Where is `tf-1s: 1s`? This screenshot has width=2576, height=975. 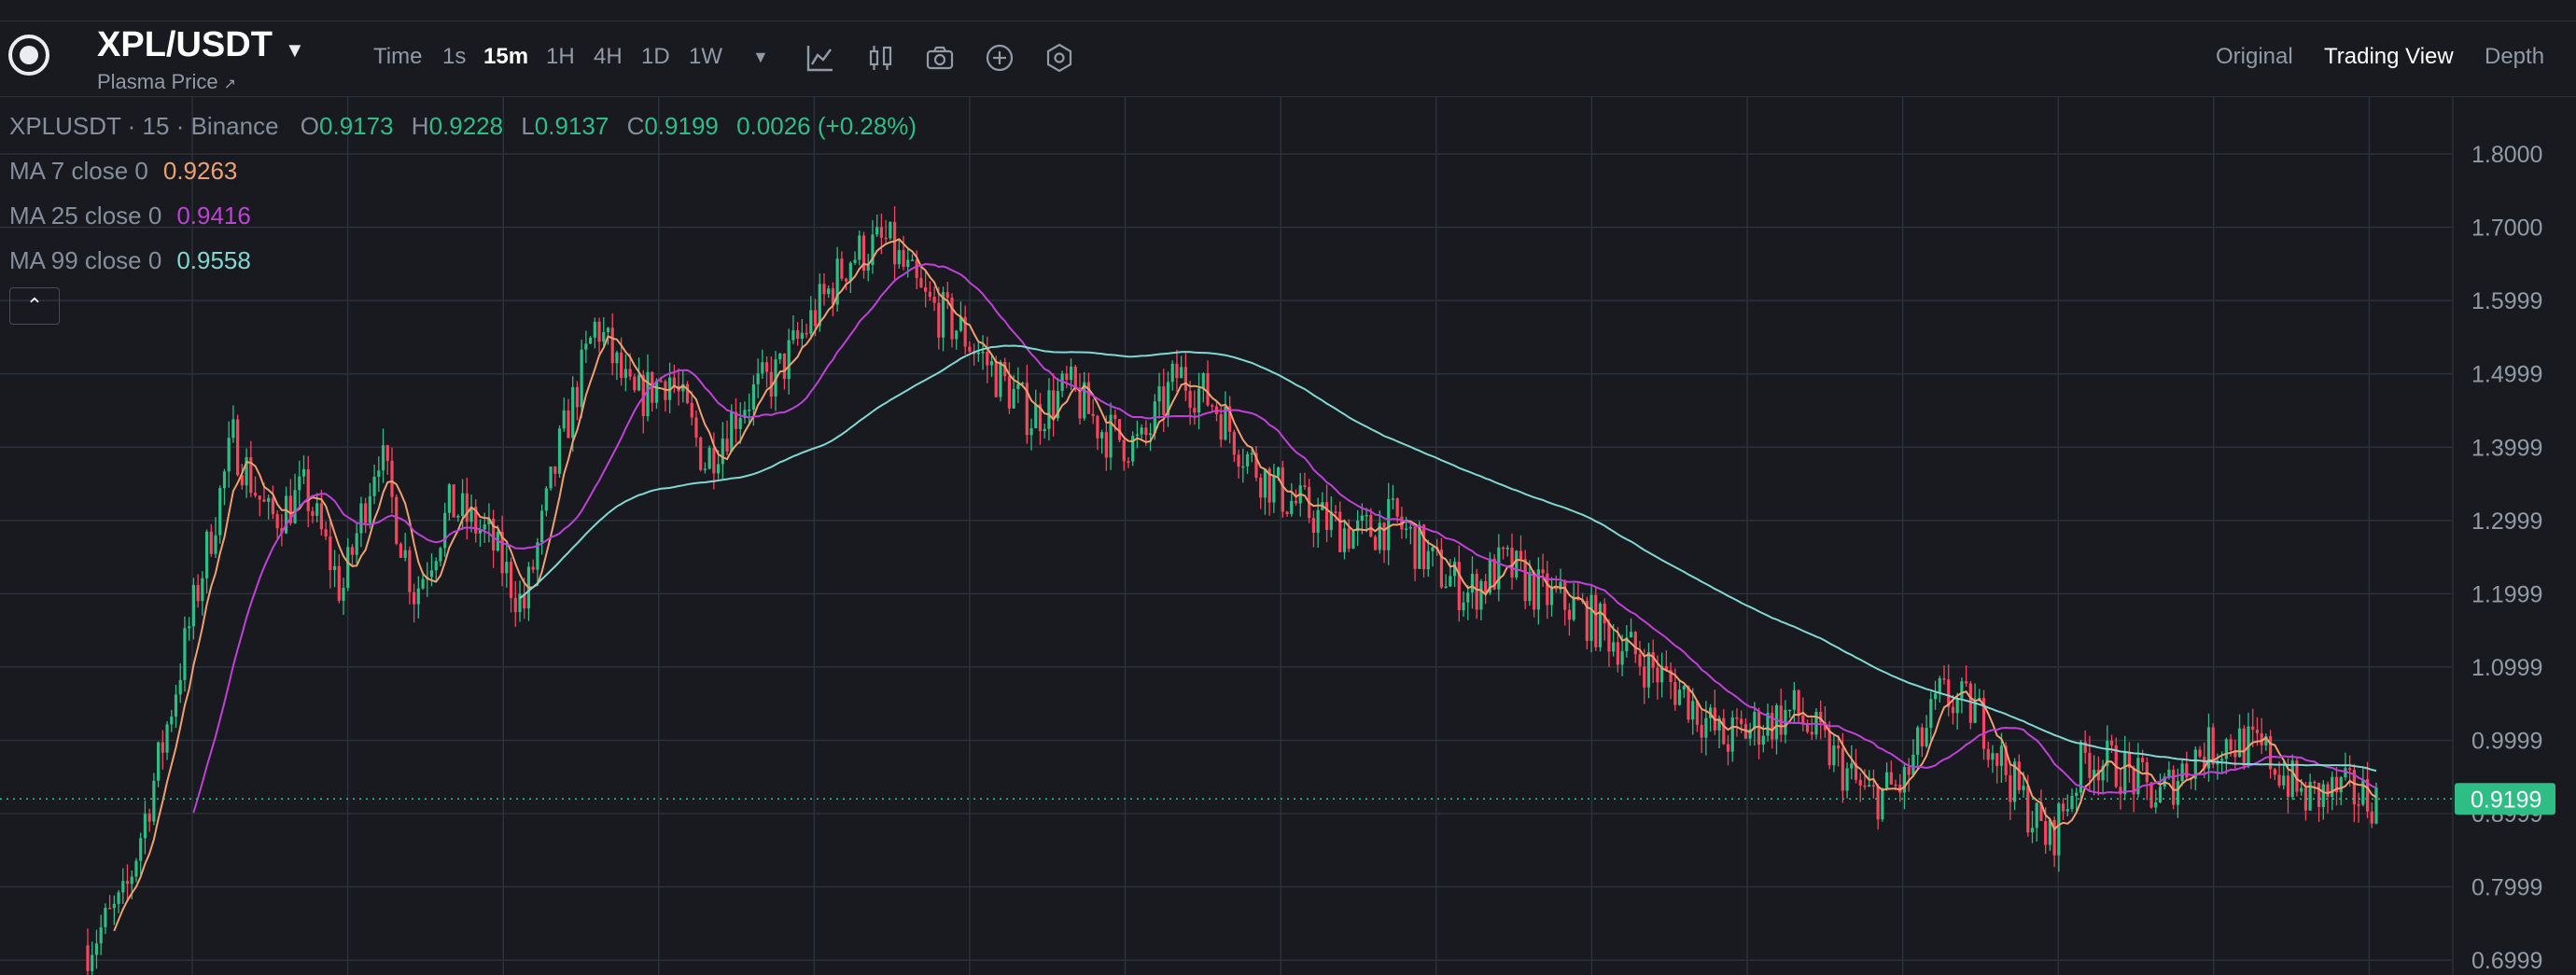
tf-1s: 1s is located at coordinates (454, 56).